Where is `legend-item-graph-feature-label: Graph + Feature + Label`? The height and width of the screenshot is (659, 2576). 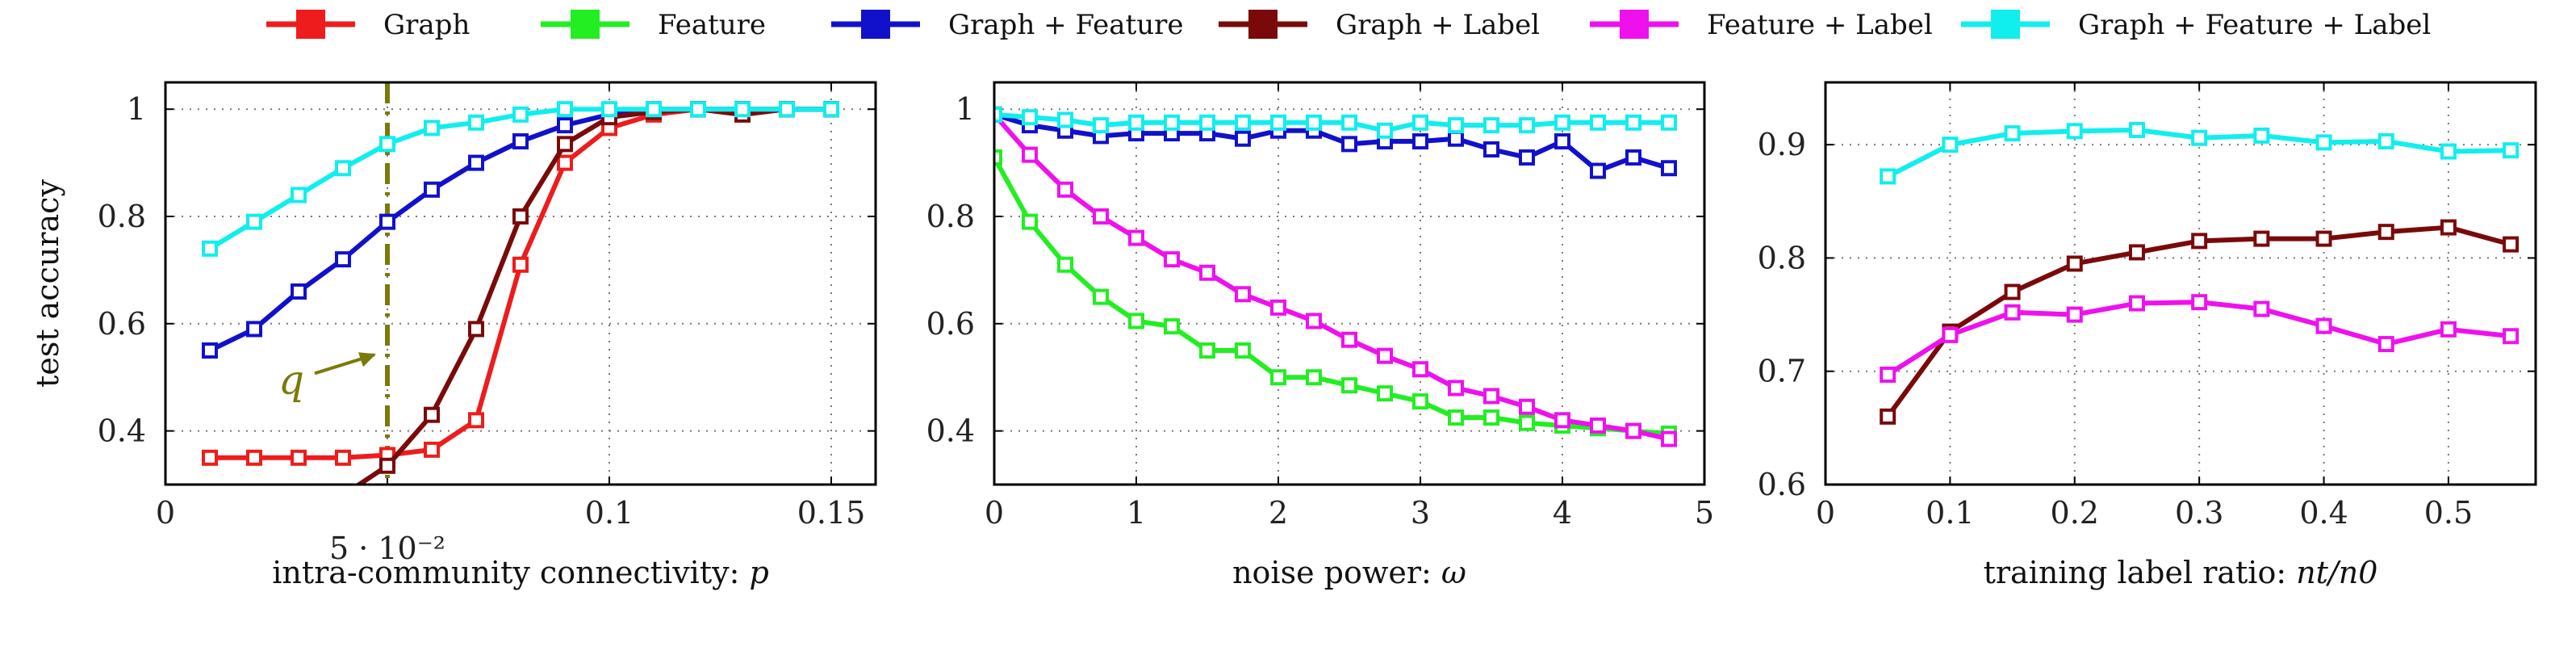
legend-item-graph-feature-label: Graph + Feature + Label is located at coordinates (2196, 25).